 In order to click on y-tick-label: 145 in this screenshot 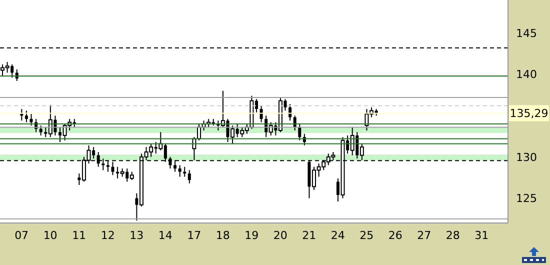, I will do `click(526, 33)`.